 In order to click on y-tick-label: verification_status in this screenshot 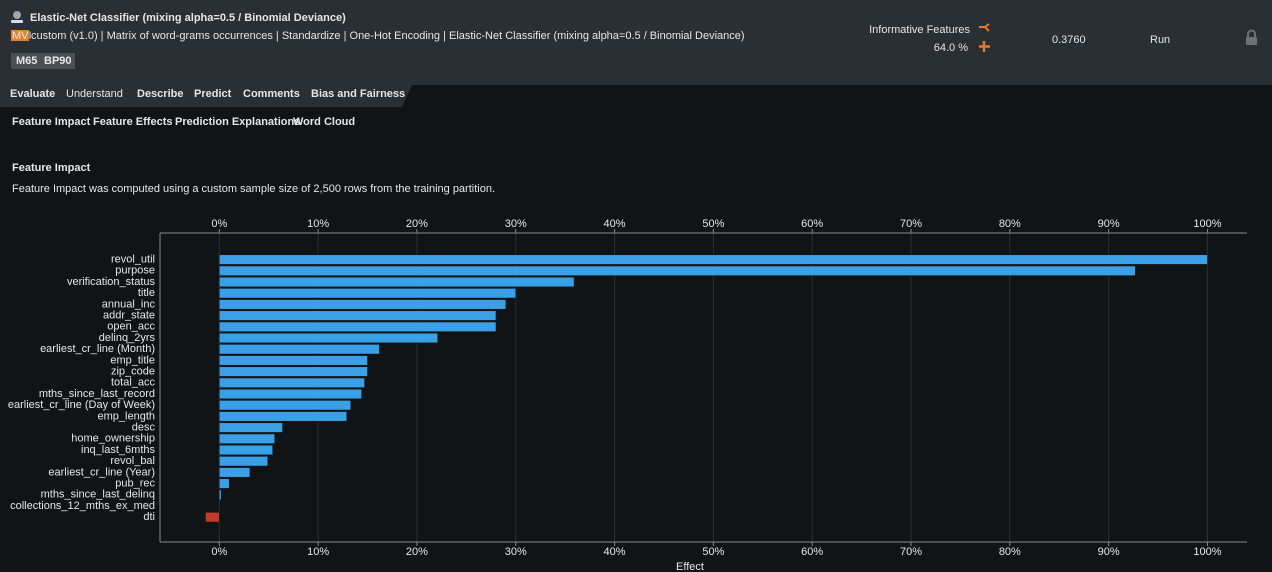, I will do `click(111, 282)`.